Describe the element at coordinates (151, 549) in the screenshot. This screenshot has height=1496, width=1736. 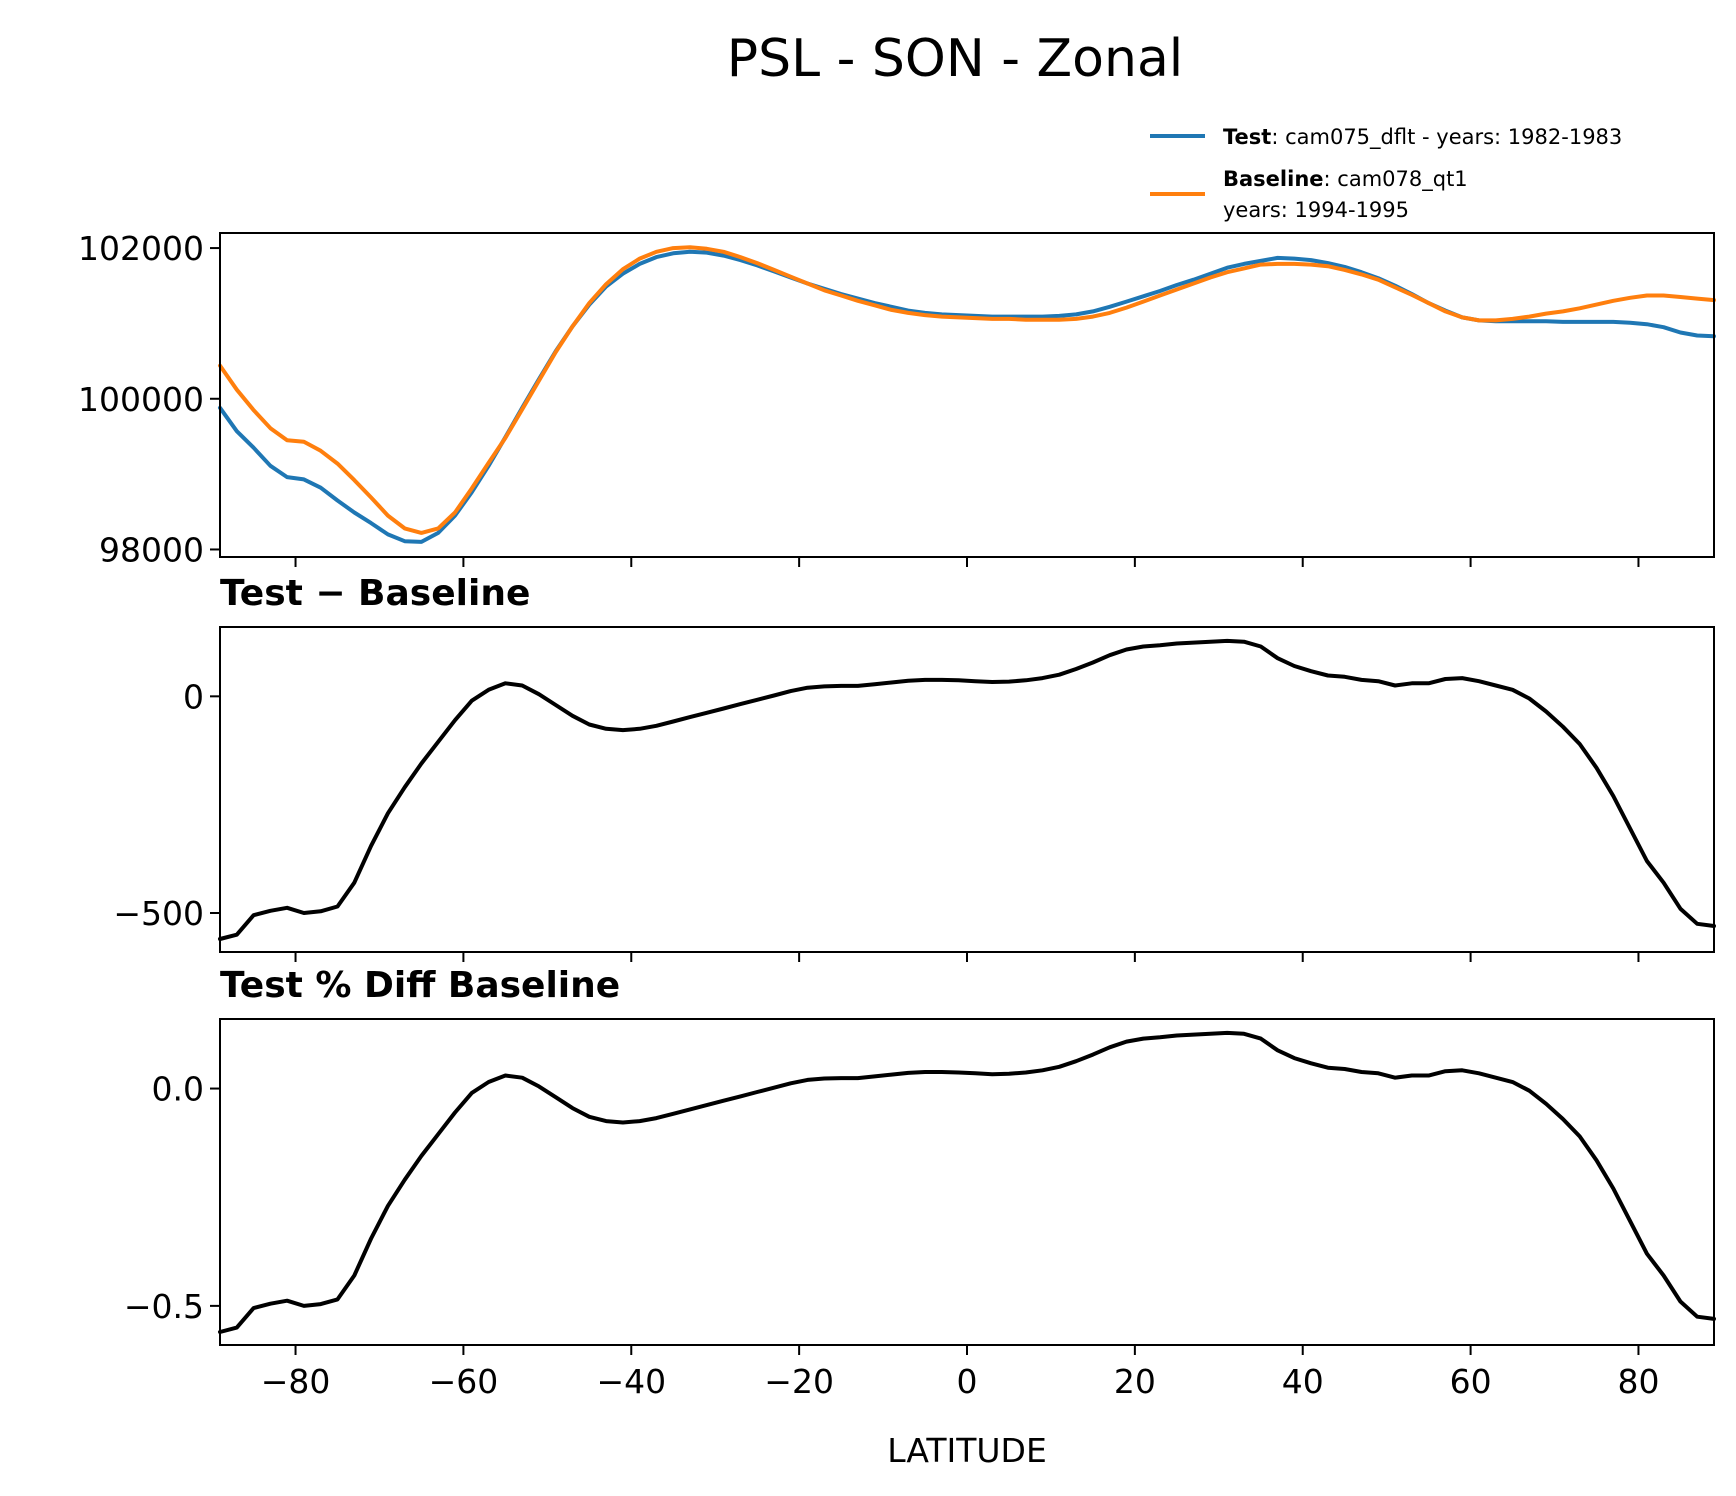
I see `psl-panel-y-tick-label: 98000` at that location.